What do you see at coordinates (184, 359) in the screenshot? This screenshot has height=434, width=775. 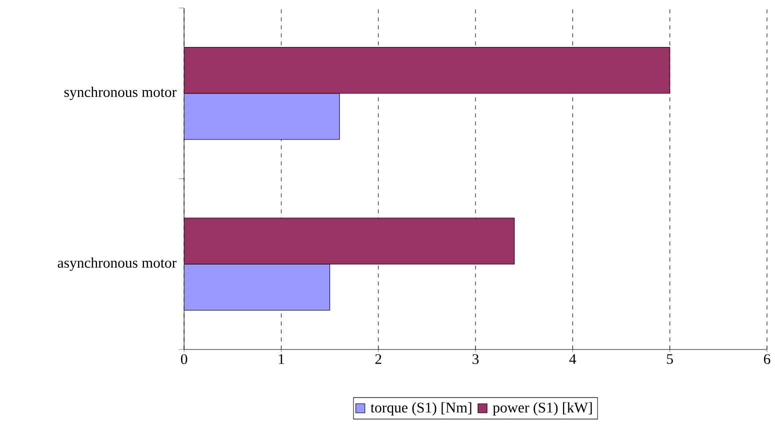 I see `x-tick-label: 0` at bounding box center [184, 359].